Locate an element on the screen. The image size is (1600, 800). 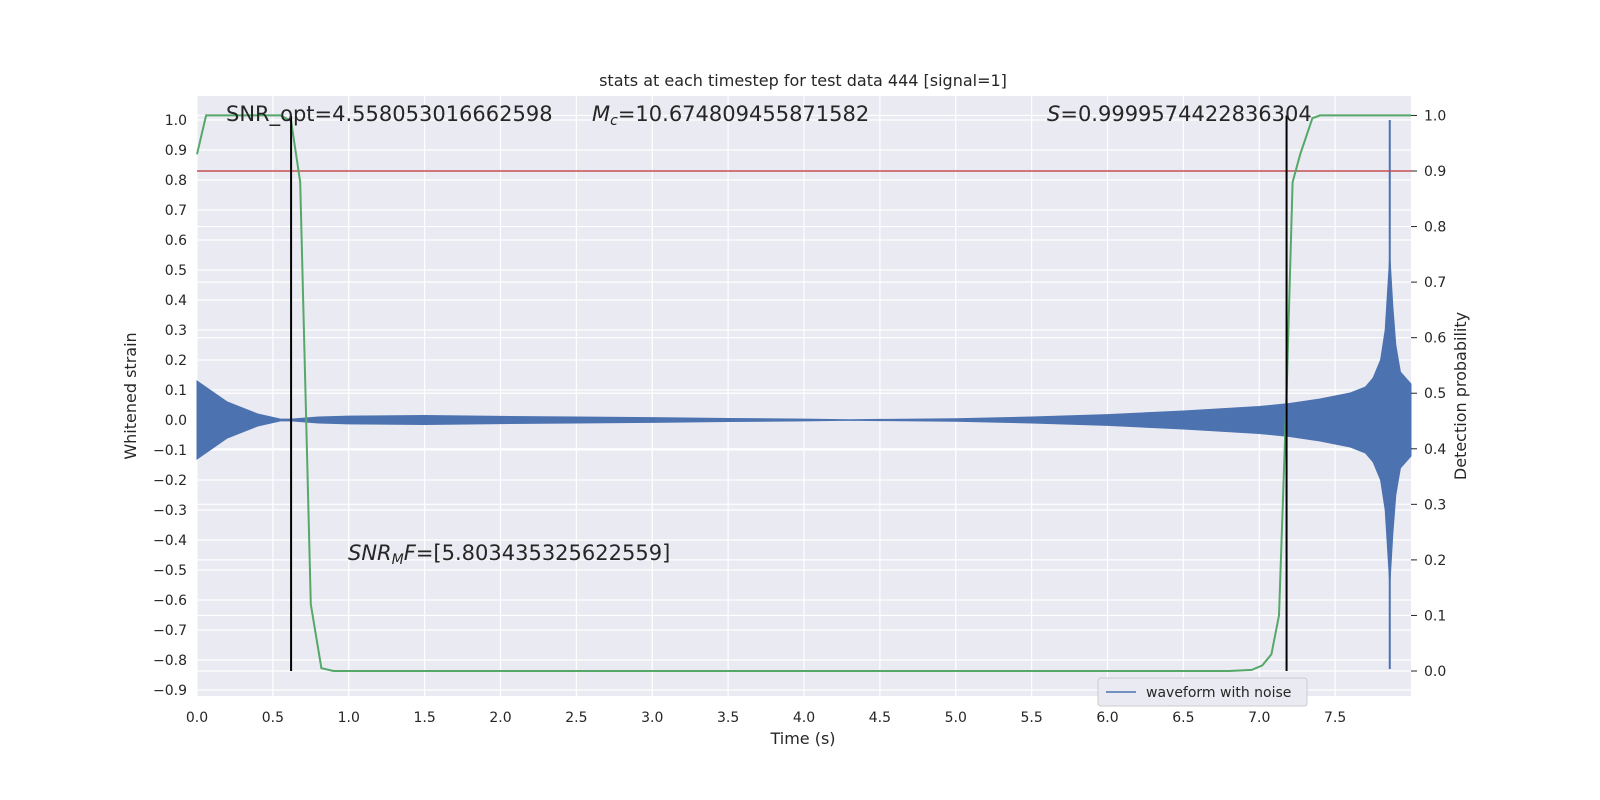
annotation-chirp-mass: Mc=10.674809455871582 is located at coordinates (730, 115).